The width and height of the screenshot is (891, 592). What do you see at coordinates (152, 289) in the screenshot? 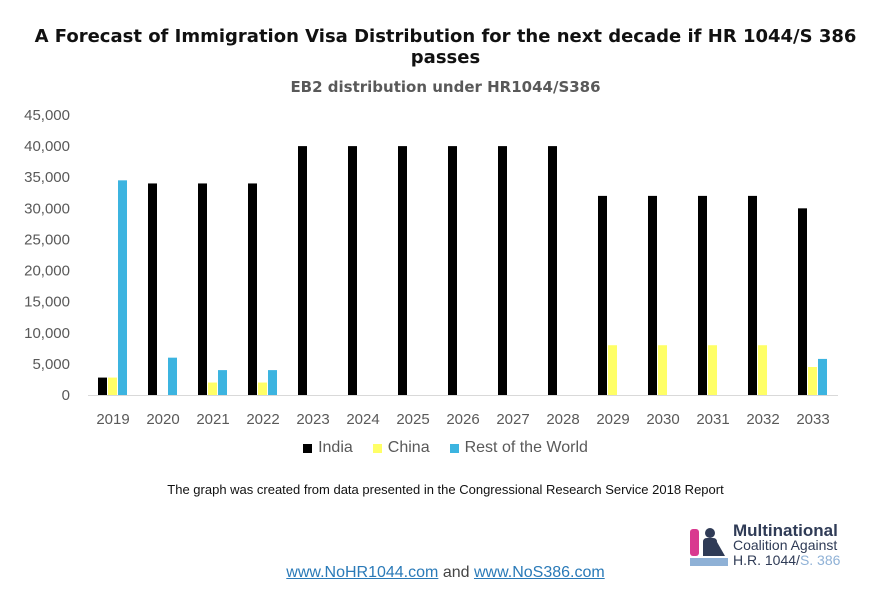
I see `bar-india-2020` at bounding box center [152, 289].